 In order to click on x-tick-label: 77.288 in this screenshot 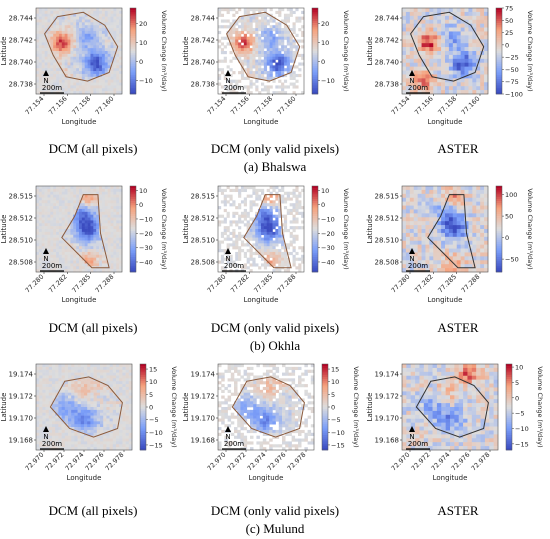, I will do `click(287, 284)`.